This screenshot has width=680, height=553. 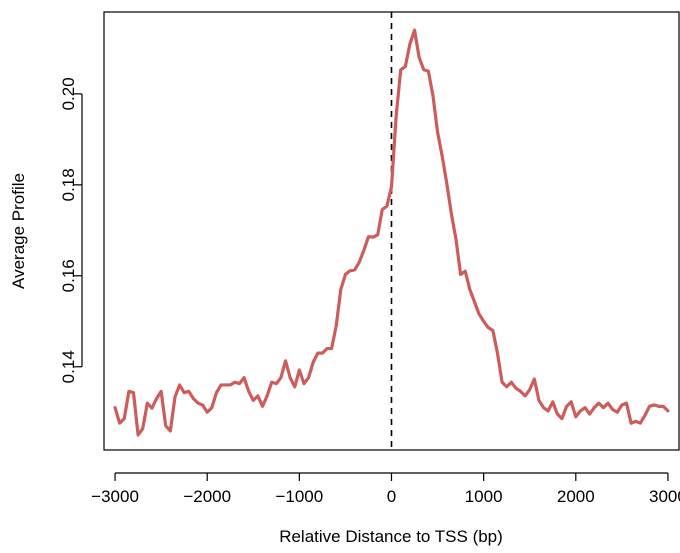 I want to click on y-tick-label: 0.16, so click(x=68, y=275).